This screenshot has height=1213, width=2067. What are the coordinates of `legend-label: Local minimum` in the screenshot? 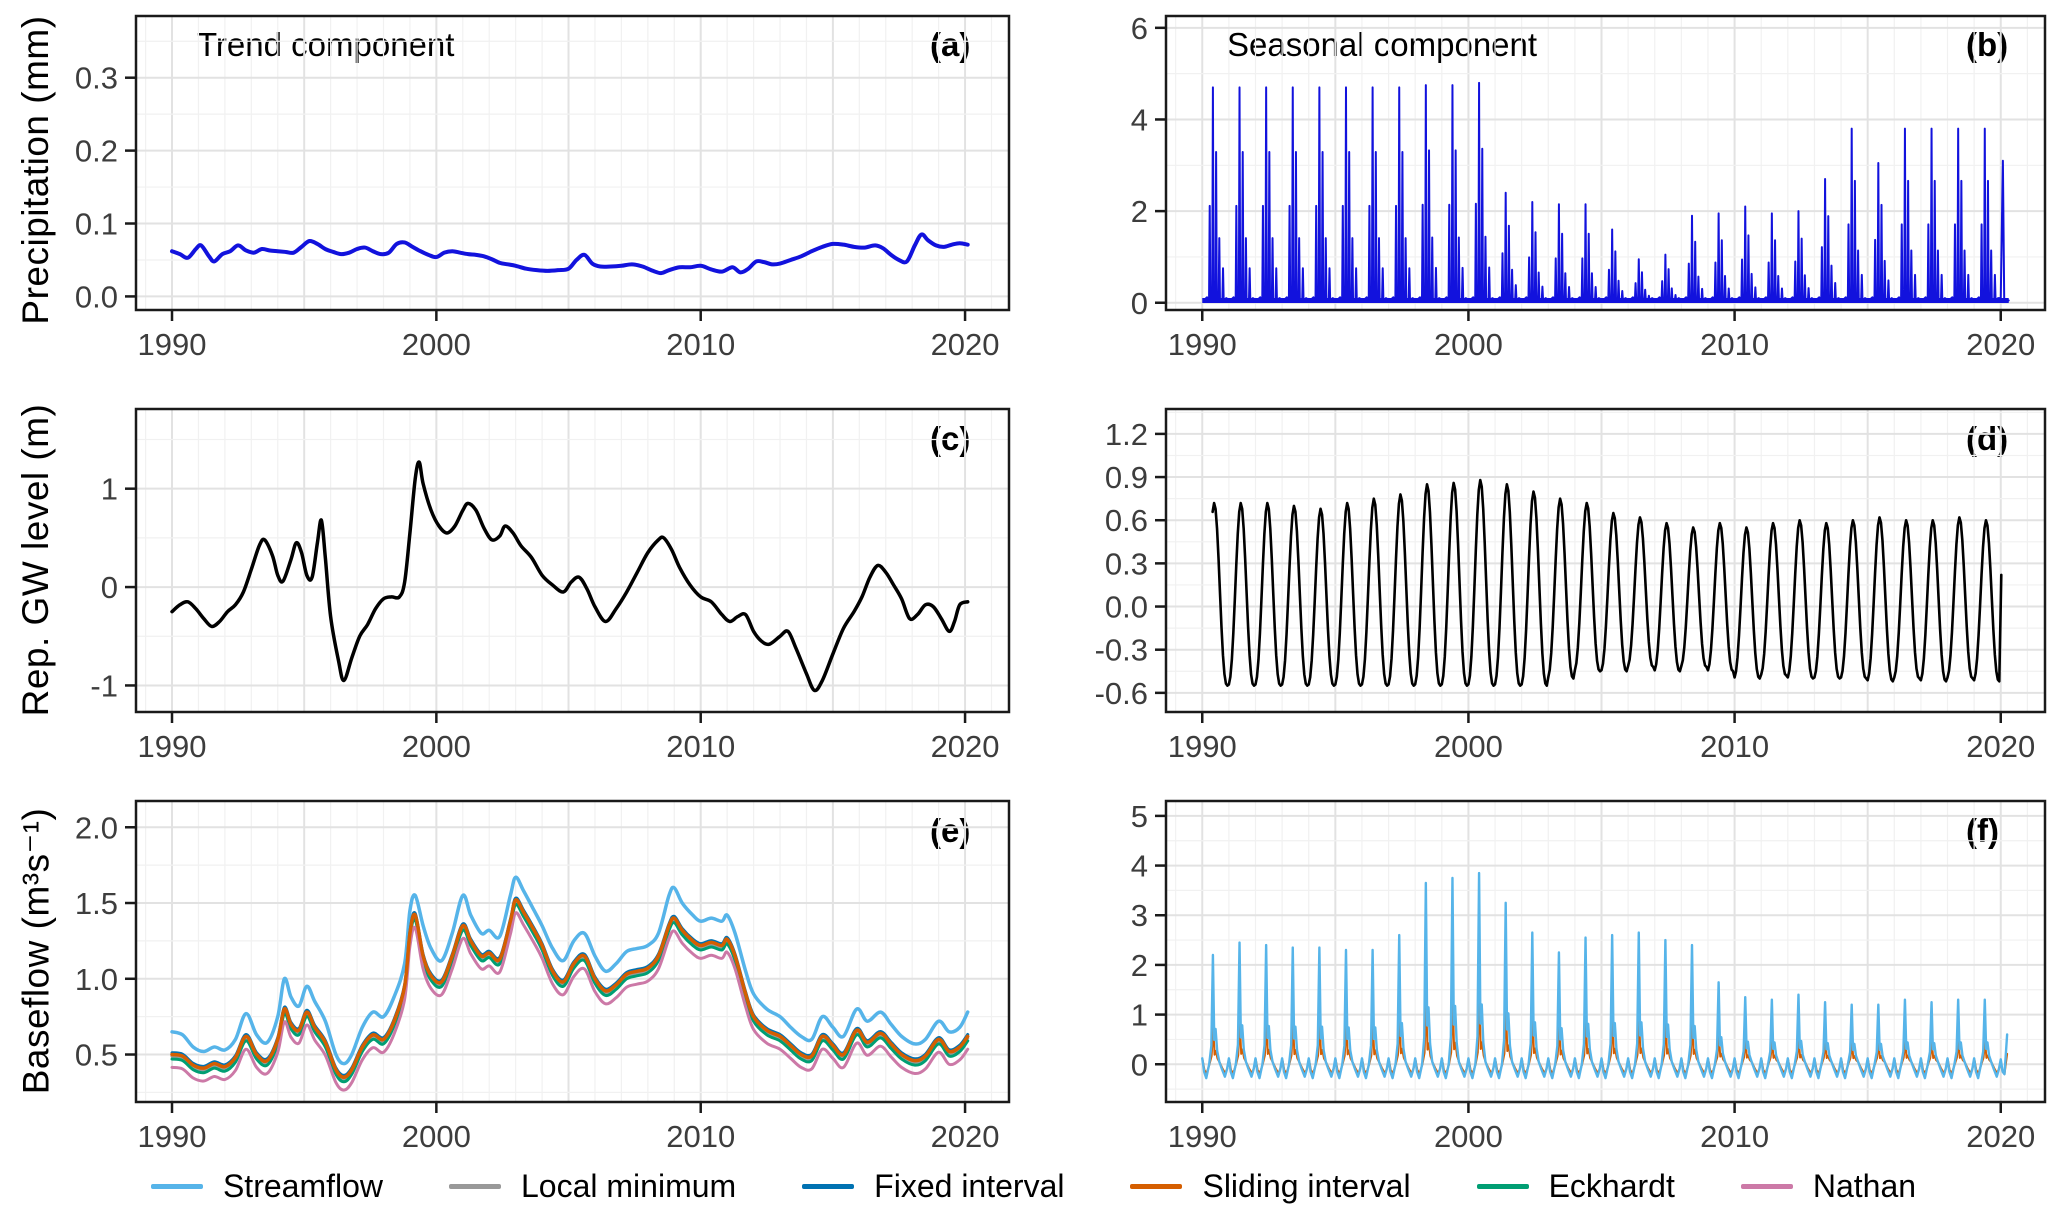 It's located at (629, 1186).